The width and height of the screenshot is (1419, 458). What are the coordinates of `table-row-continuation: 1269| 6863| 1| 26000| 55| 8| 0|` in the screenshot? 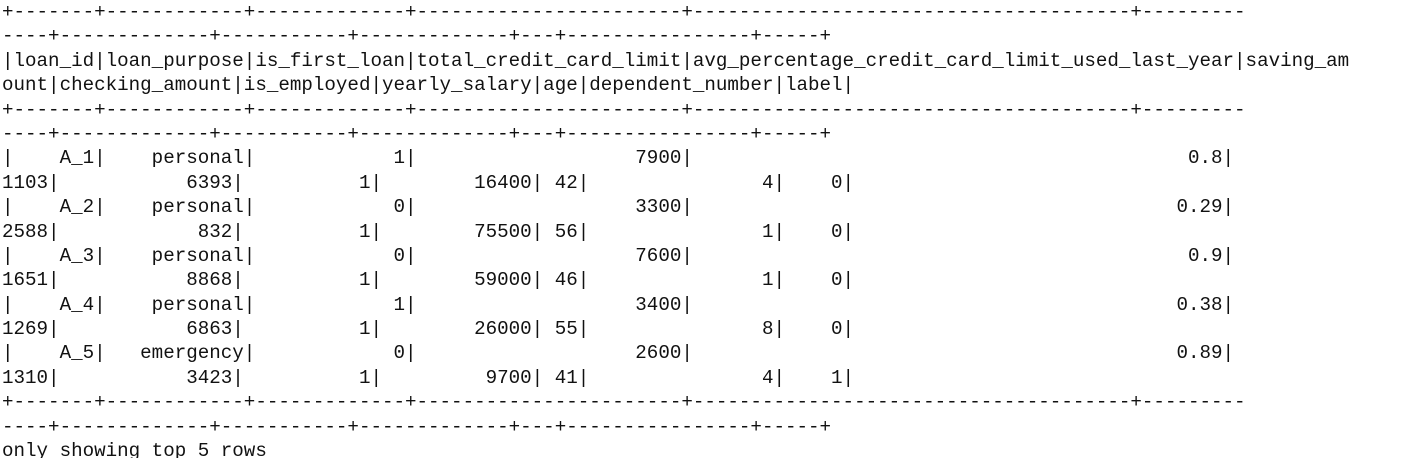 It's located at (428, 329).